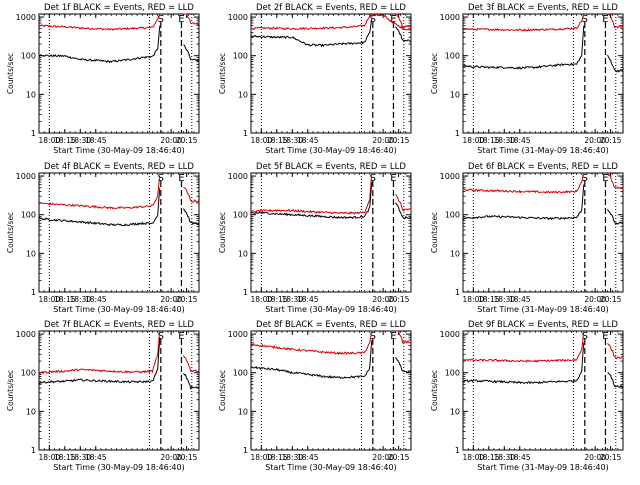  What do you see at coordinates (331, 167) in the screenshot?
I see `panel-title: Det 5f BLACK = Events, RED = LLD` at bounding box center [331, 167].